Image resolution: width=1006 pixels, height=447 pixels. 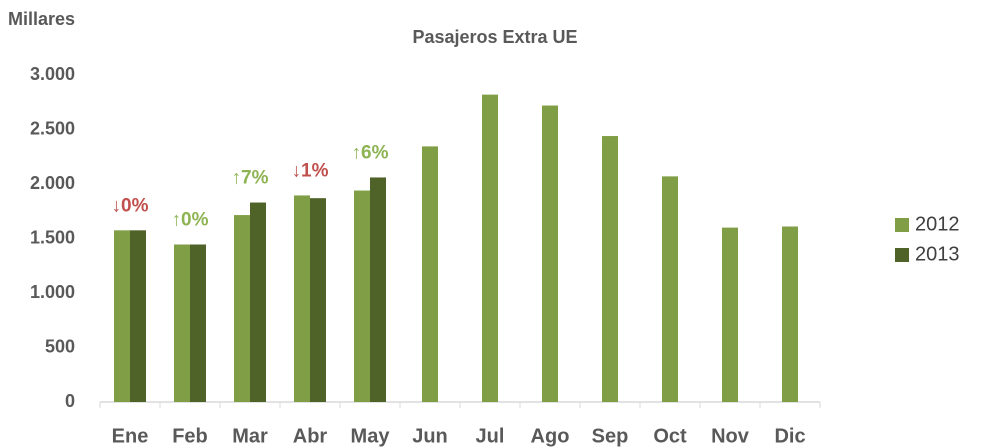 What do you see at coordinates (130, 436) in the screenshot?
I see `x-tick-label: Ene` at bounding box center [130, 436].